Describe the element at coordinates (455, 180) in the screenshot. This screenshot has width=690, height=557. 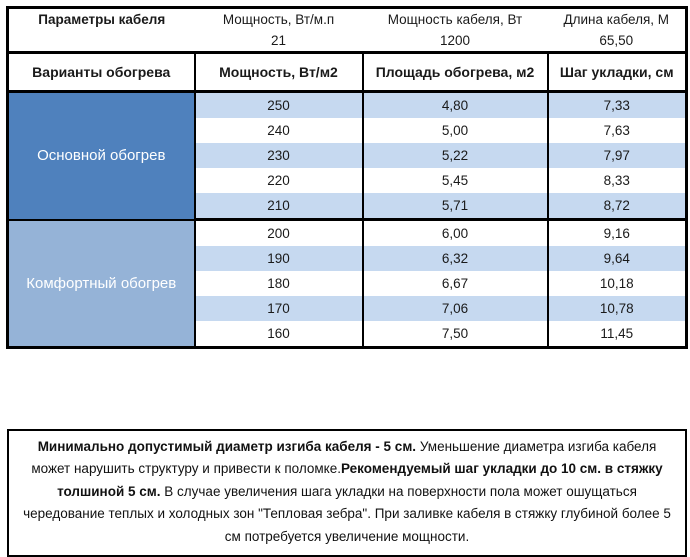
I see `area-cell: 5,45` at that location.